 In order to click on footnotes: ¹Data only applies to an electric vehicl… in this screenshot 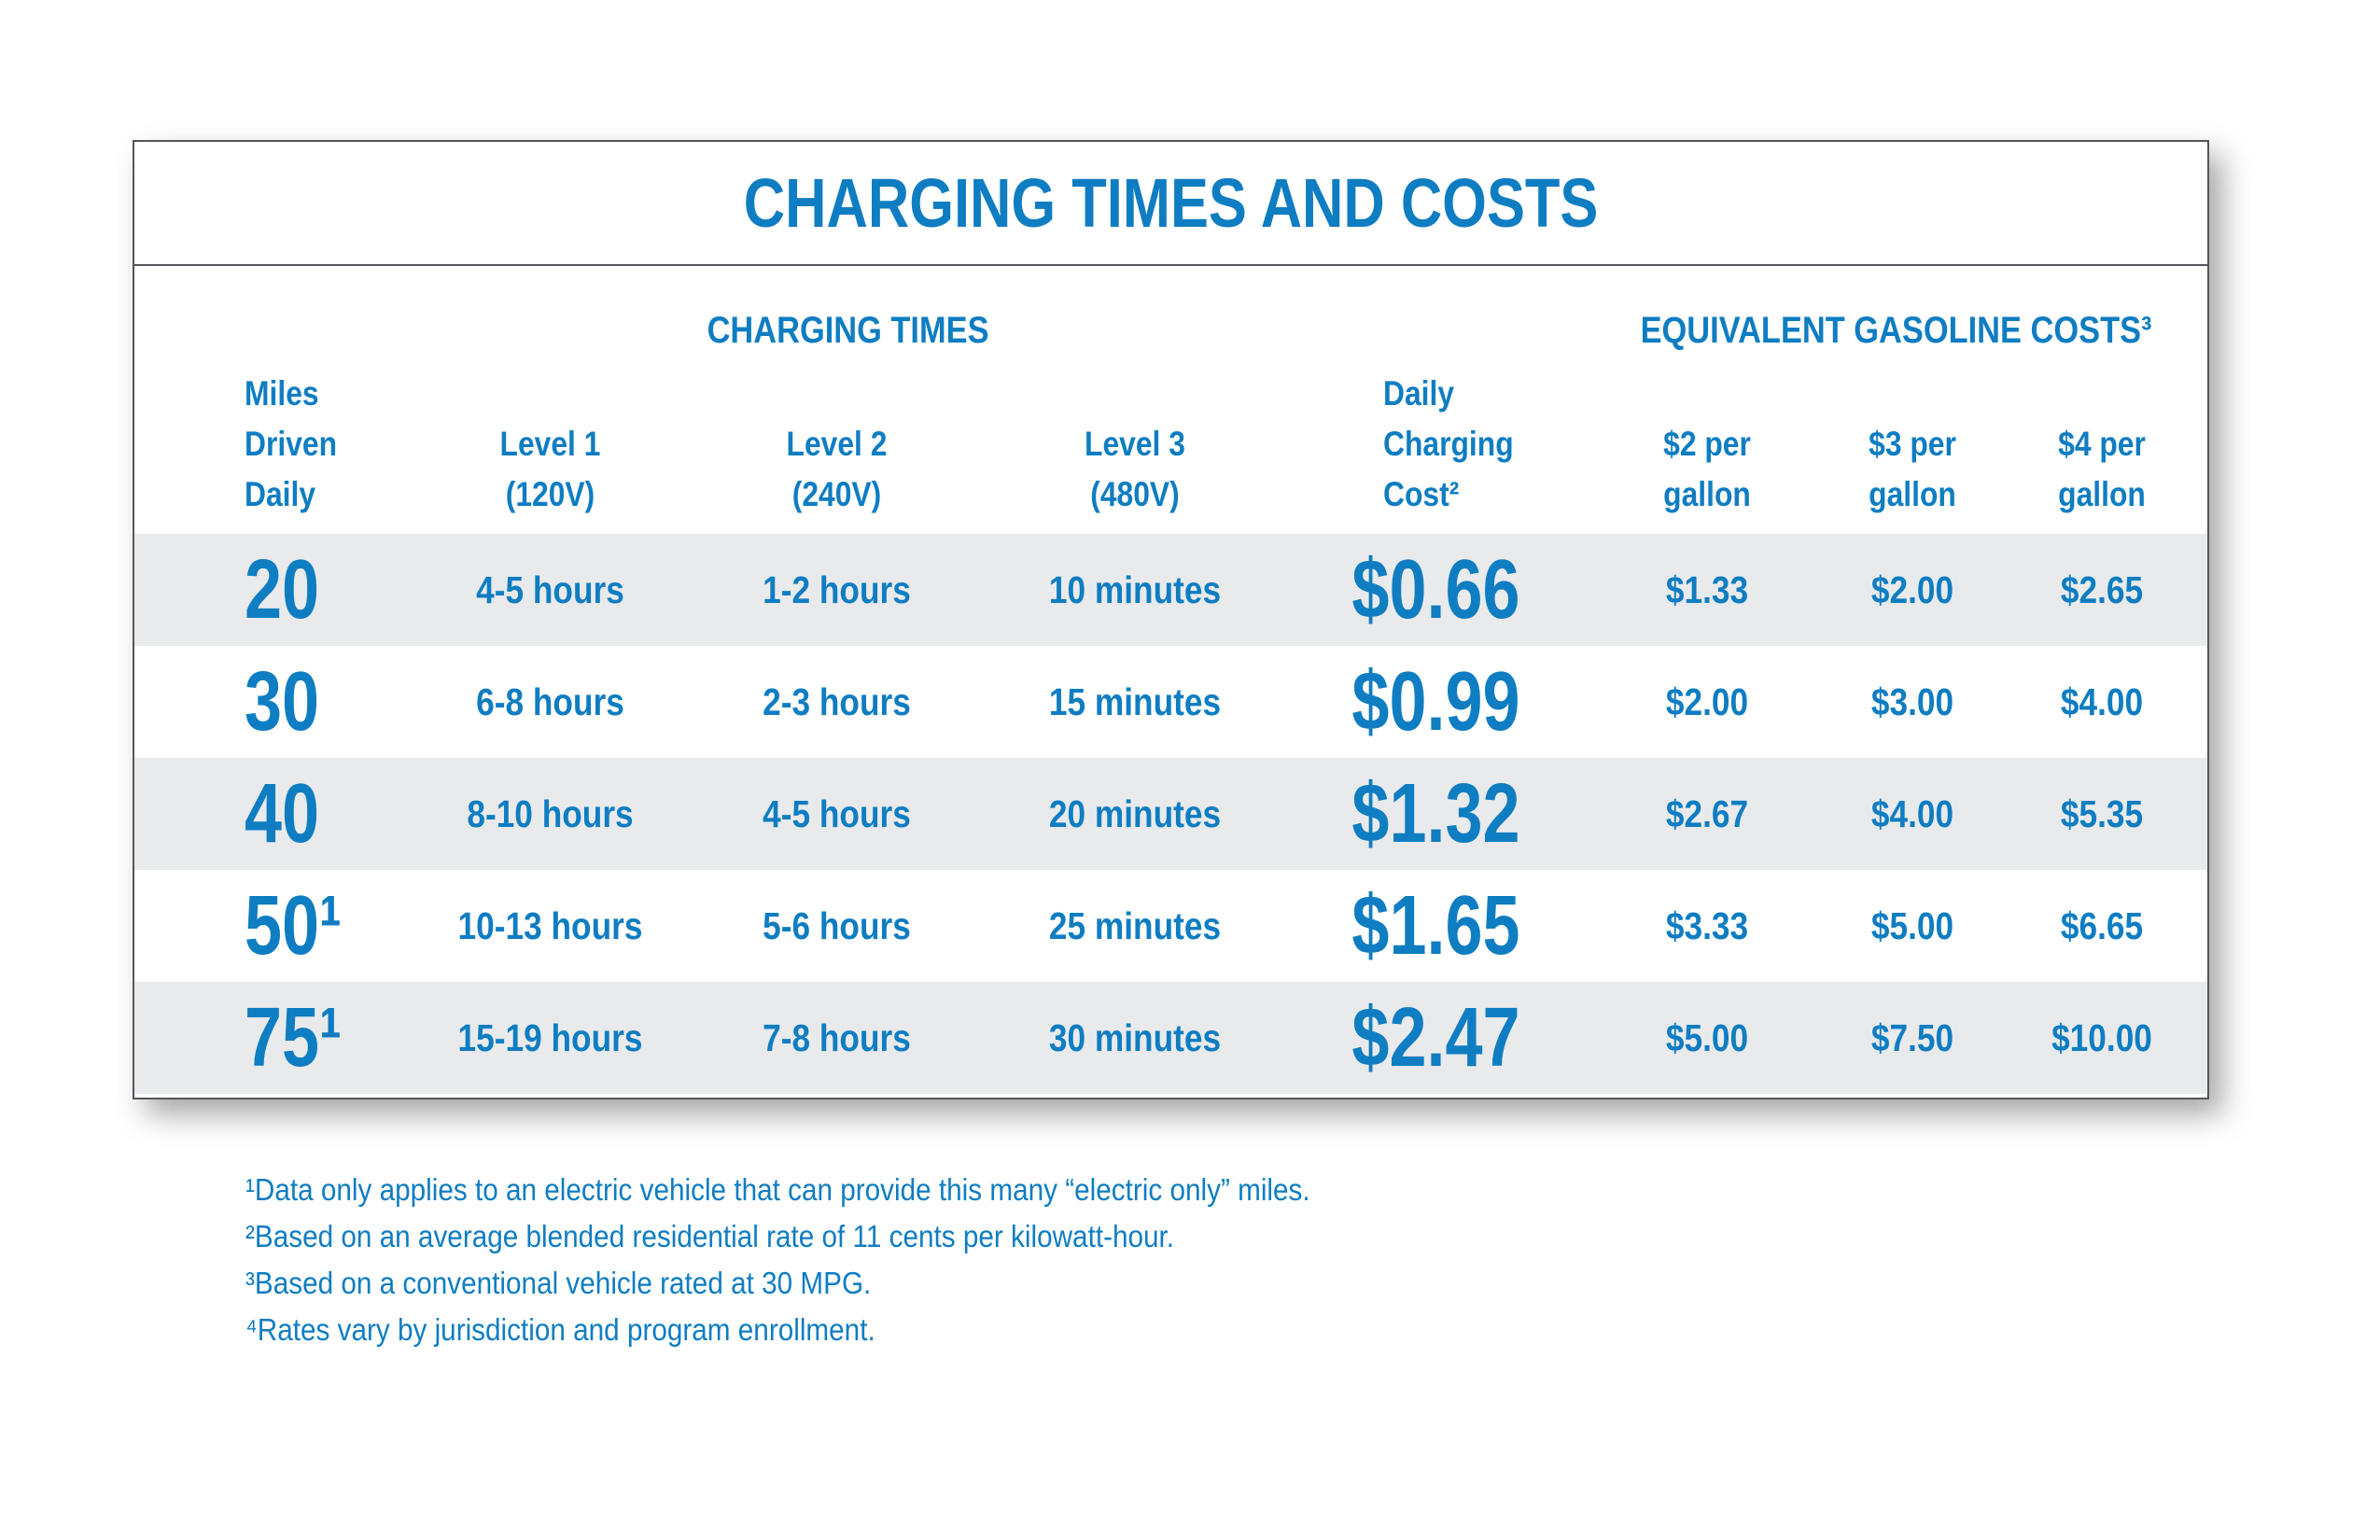, I will do `click(836, 1260)`.